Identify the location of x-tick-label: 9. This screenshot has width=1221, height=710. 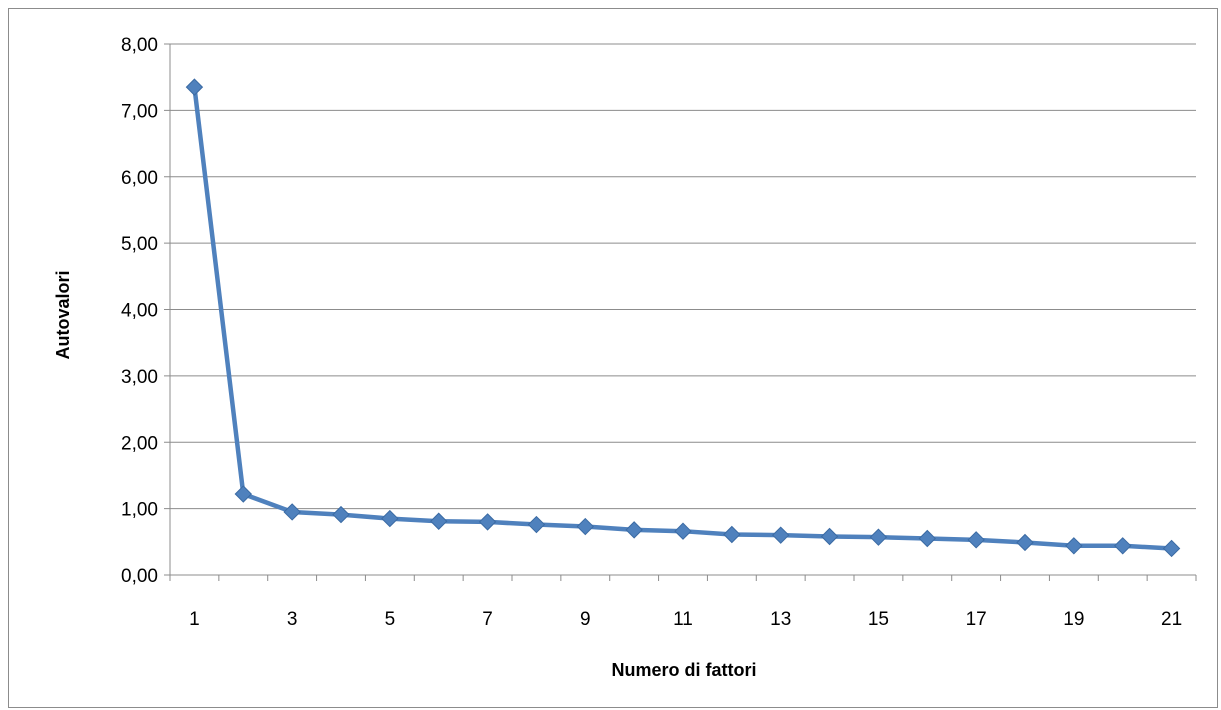
(585, 619).